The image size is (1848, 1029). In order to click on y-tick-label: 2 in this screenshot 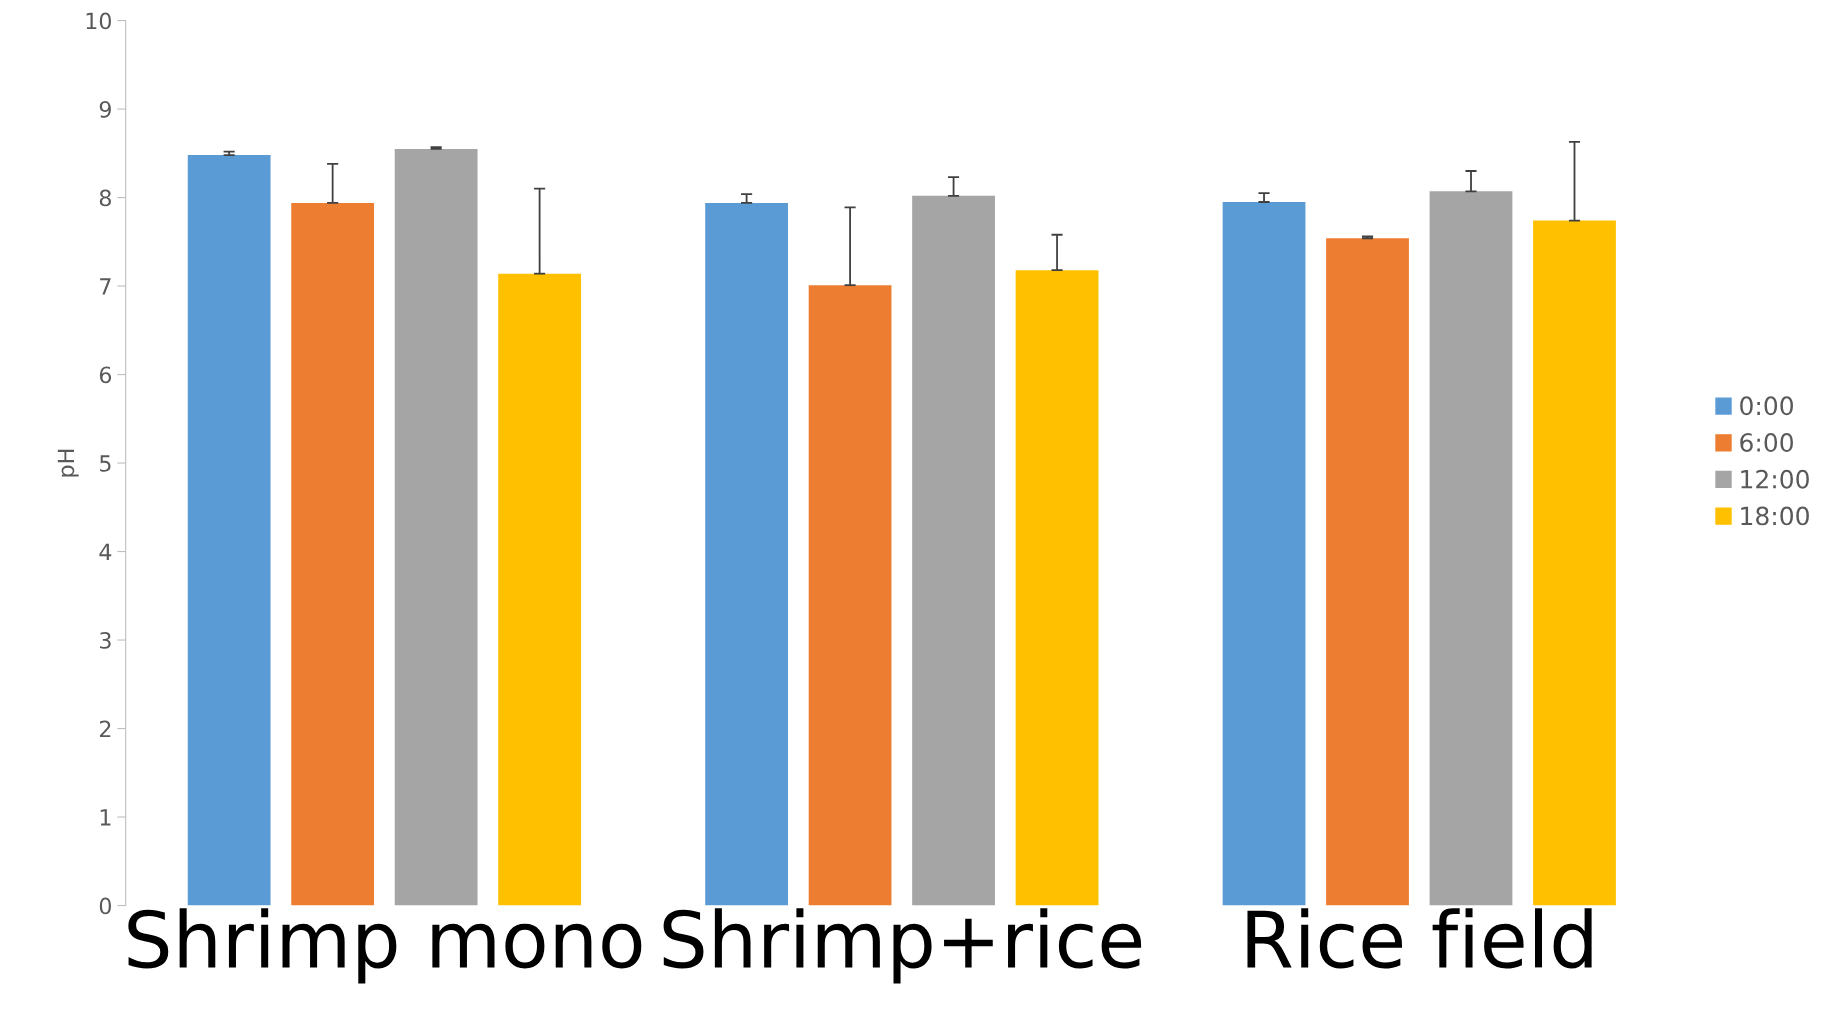, I will do `click(105, 728)`.